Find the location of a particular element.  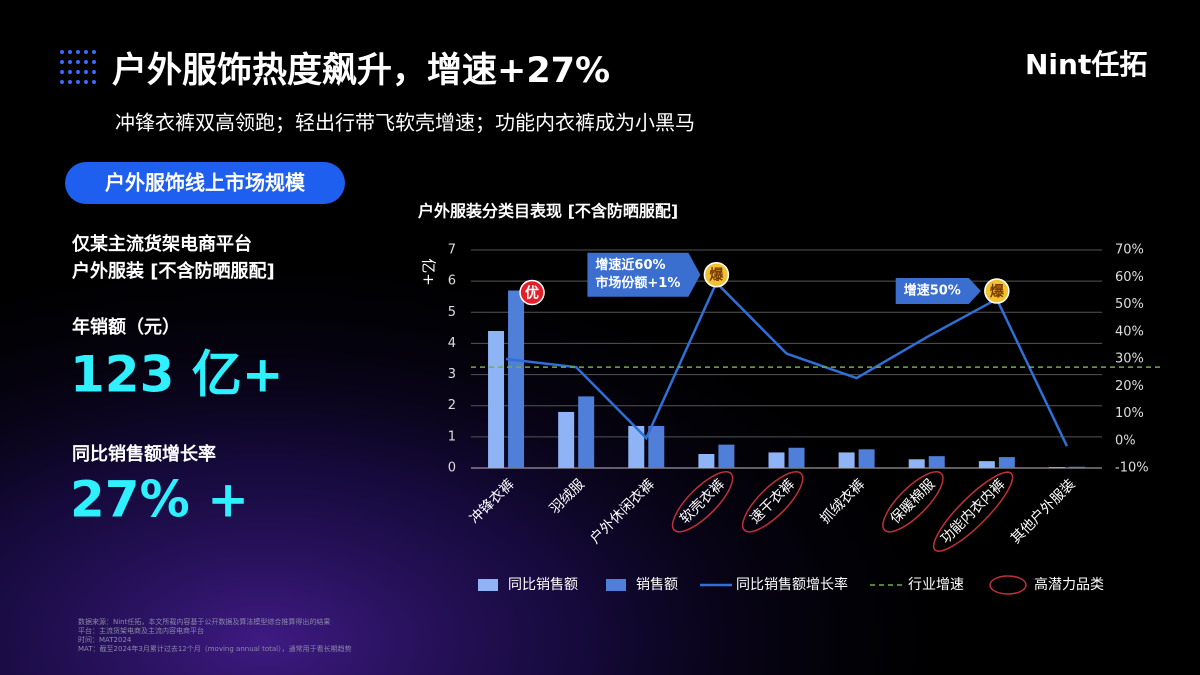

legend-label: 同比销售额 is located at coordinates (543, 585).